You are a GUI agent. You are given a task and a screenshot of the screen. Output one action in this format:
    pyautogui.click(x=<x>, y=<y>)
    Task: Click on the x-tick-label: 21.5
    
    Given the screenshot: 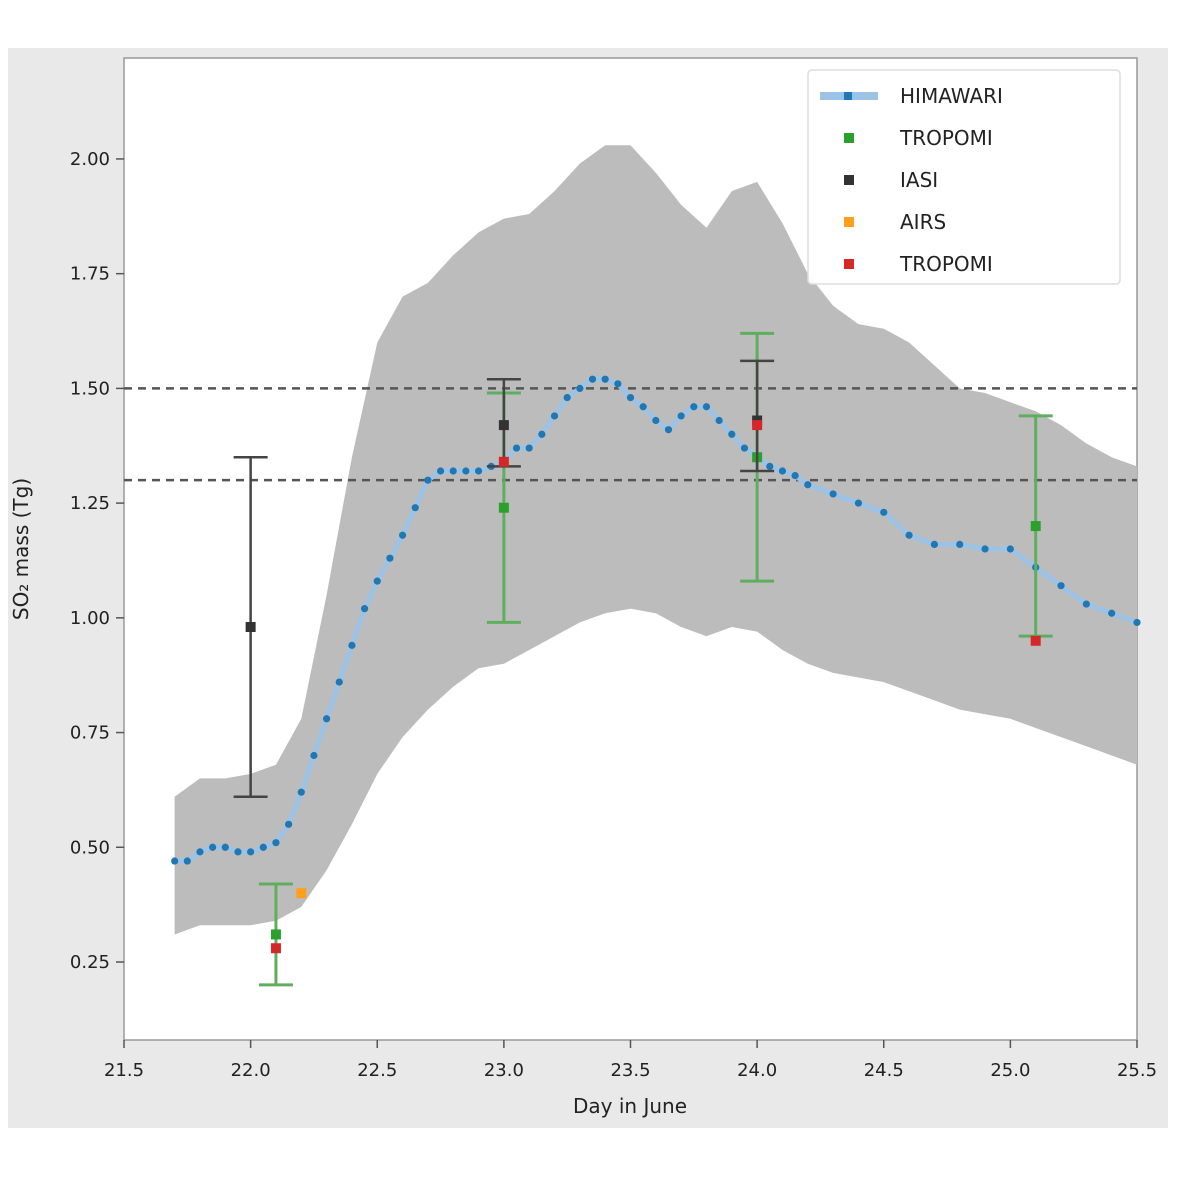 What is the action you would take?
    pyautogui.click(x=124, y=1070)
    